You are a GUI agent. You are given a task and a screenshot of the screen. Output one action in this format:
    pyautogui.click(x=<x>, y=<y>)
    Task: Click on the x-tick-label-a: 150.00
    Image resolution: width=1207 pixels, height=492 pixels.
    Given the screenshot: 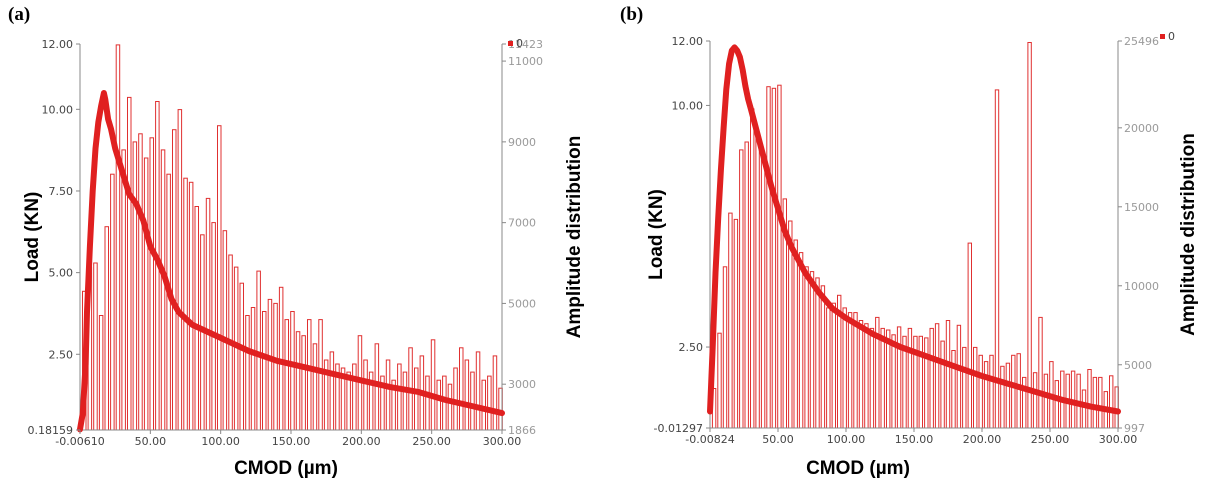 What is the action you would take?
    pyautogui.click(x=291, y=441)
    